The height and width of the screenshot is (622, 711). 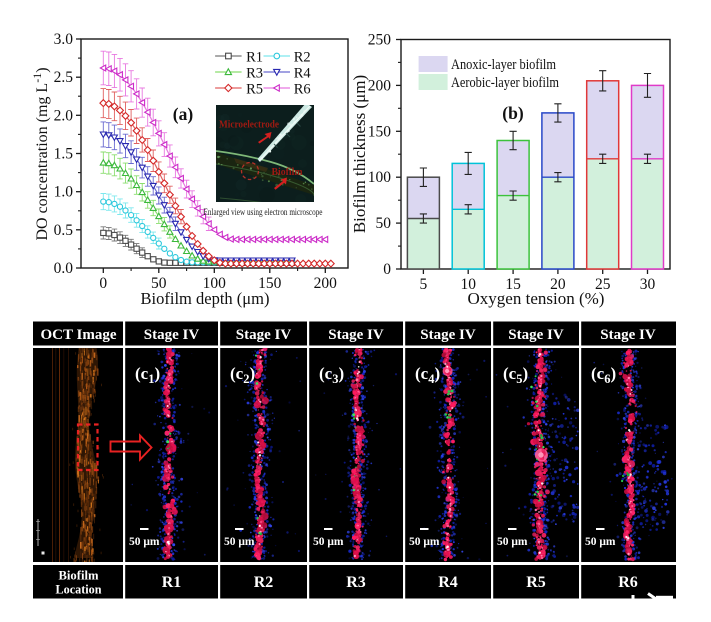 What do you see at coordinates (183, 114) in the screenshot?
I see `svg-text: (a)` at bounding box center [183, 114].